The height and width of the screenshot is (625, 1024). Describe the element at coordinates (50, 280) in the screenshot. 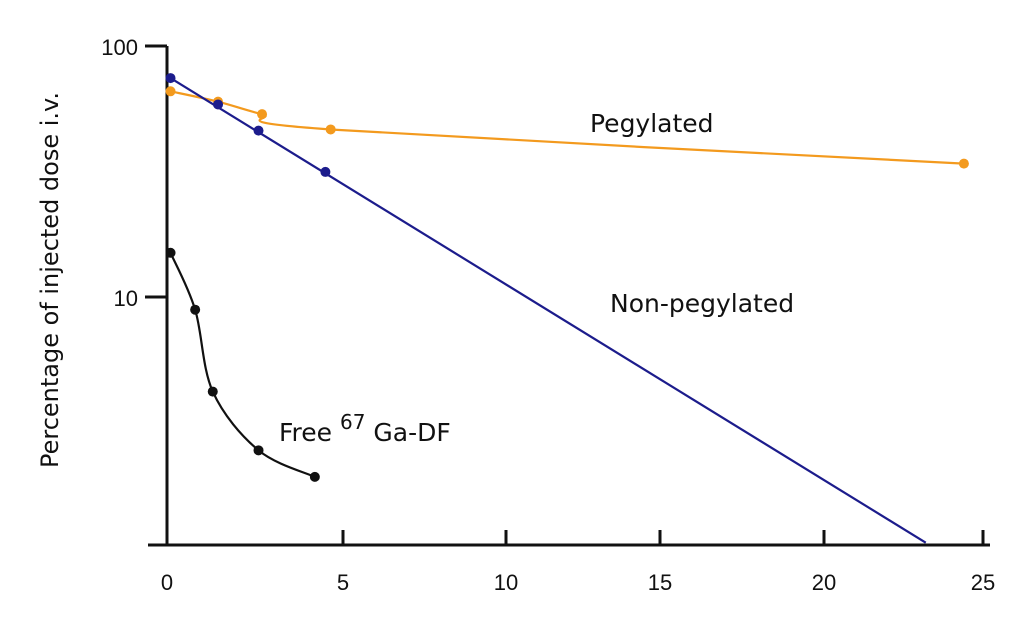

I see `y-axis-label: Percentage of injected dose i.v.` at that location.